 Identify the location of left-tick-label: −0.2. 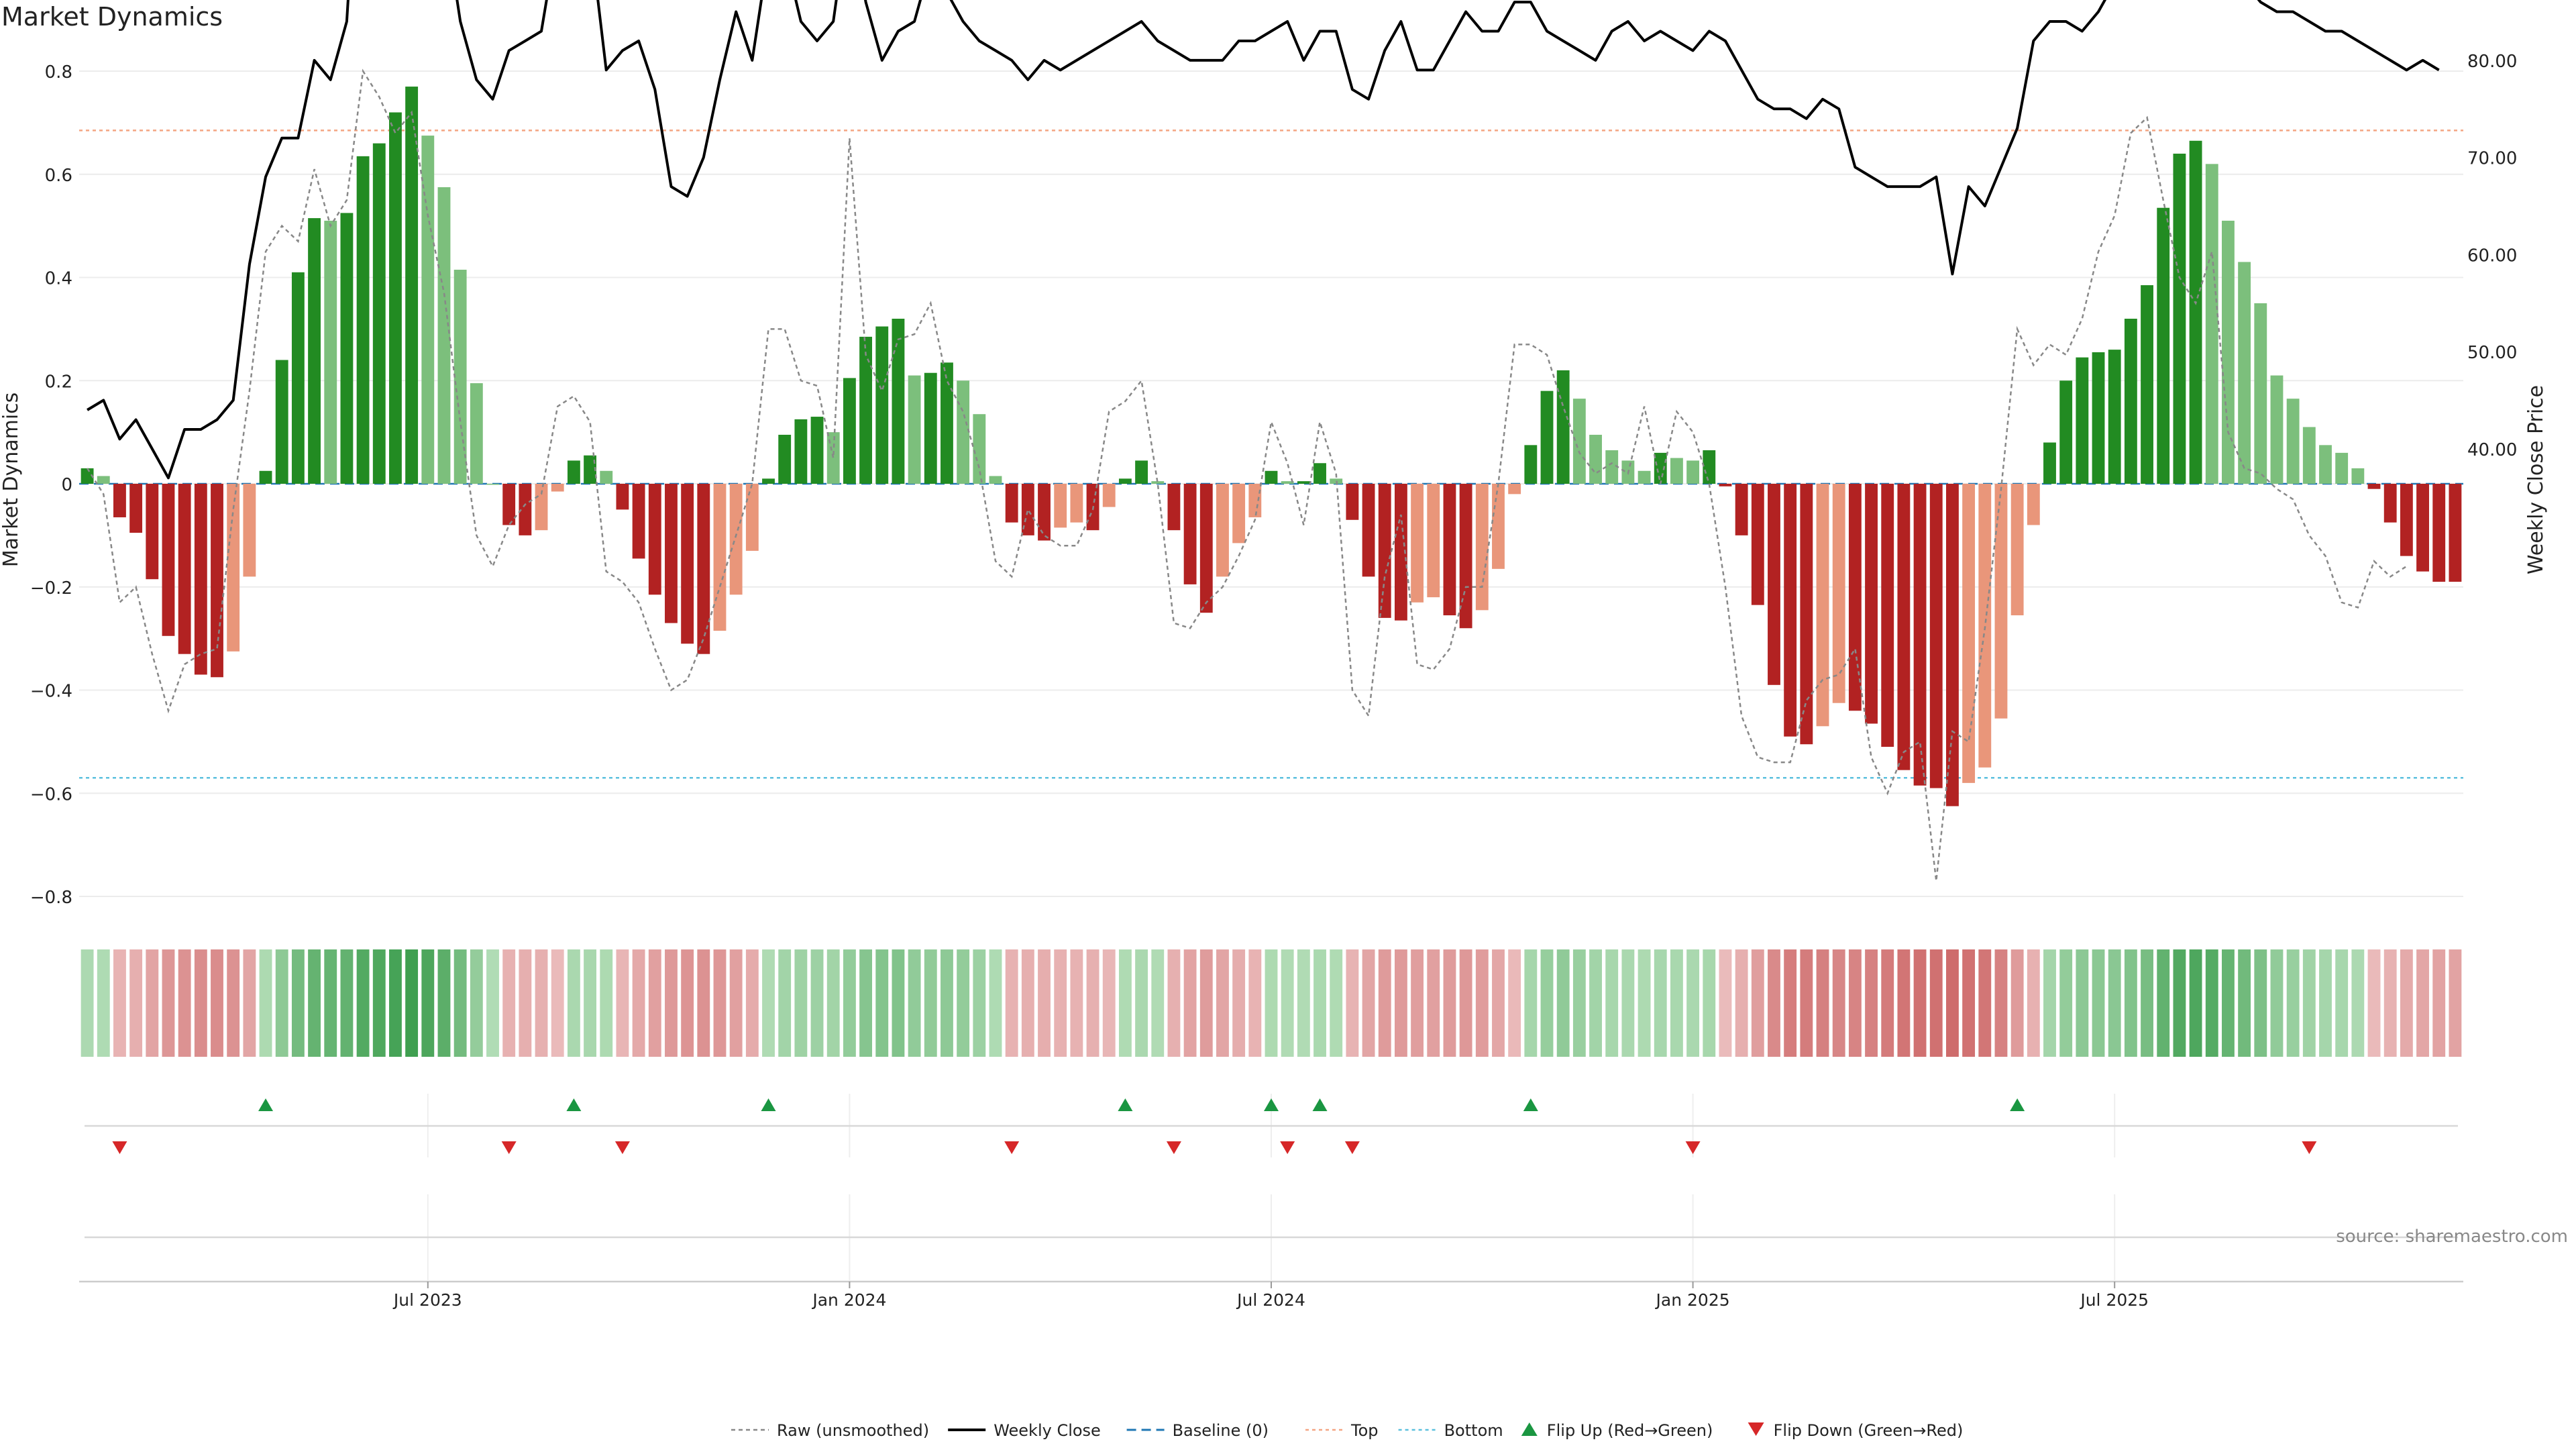
(51, 589).